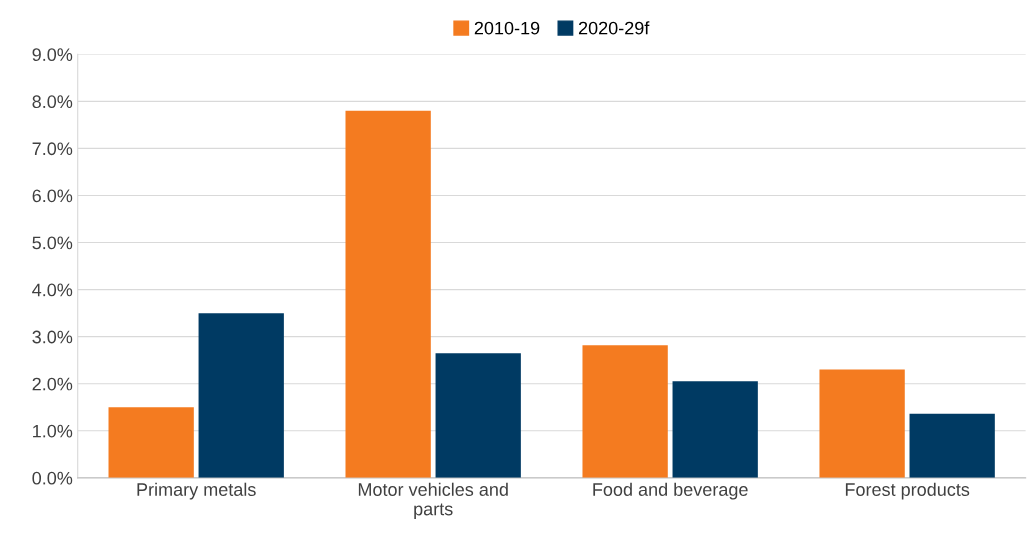  What do you see at coordinates (52, 290) in the screenshot?
I see `y-tick-label: 4.0%` at bounding box center [52, 290].